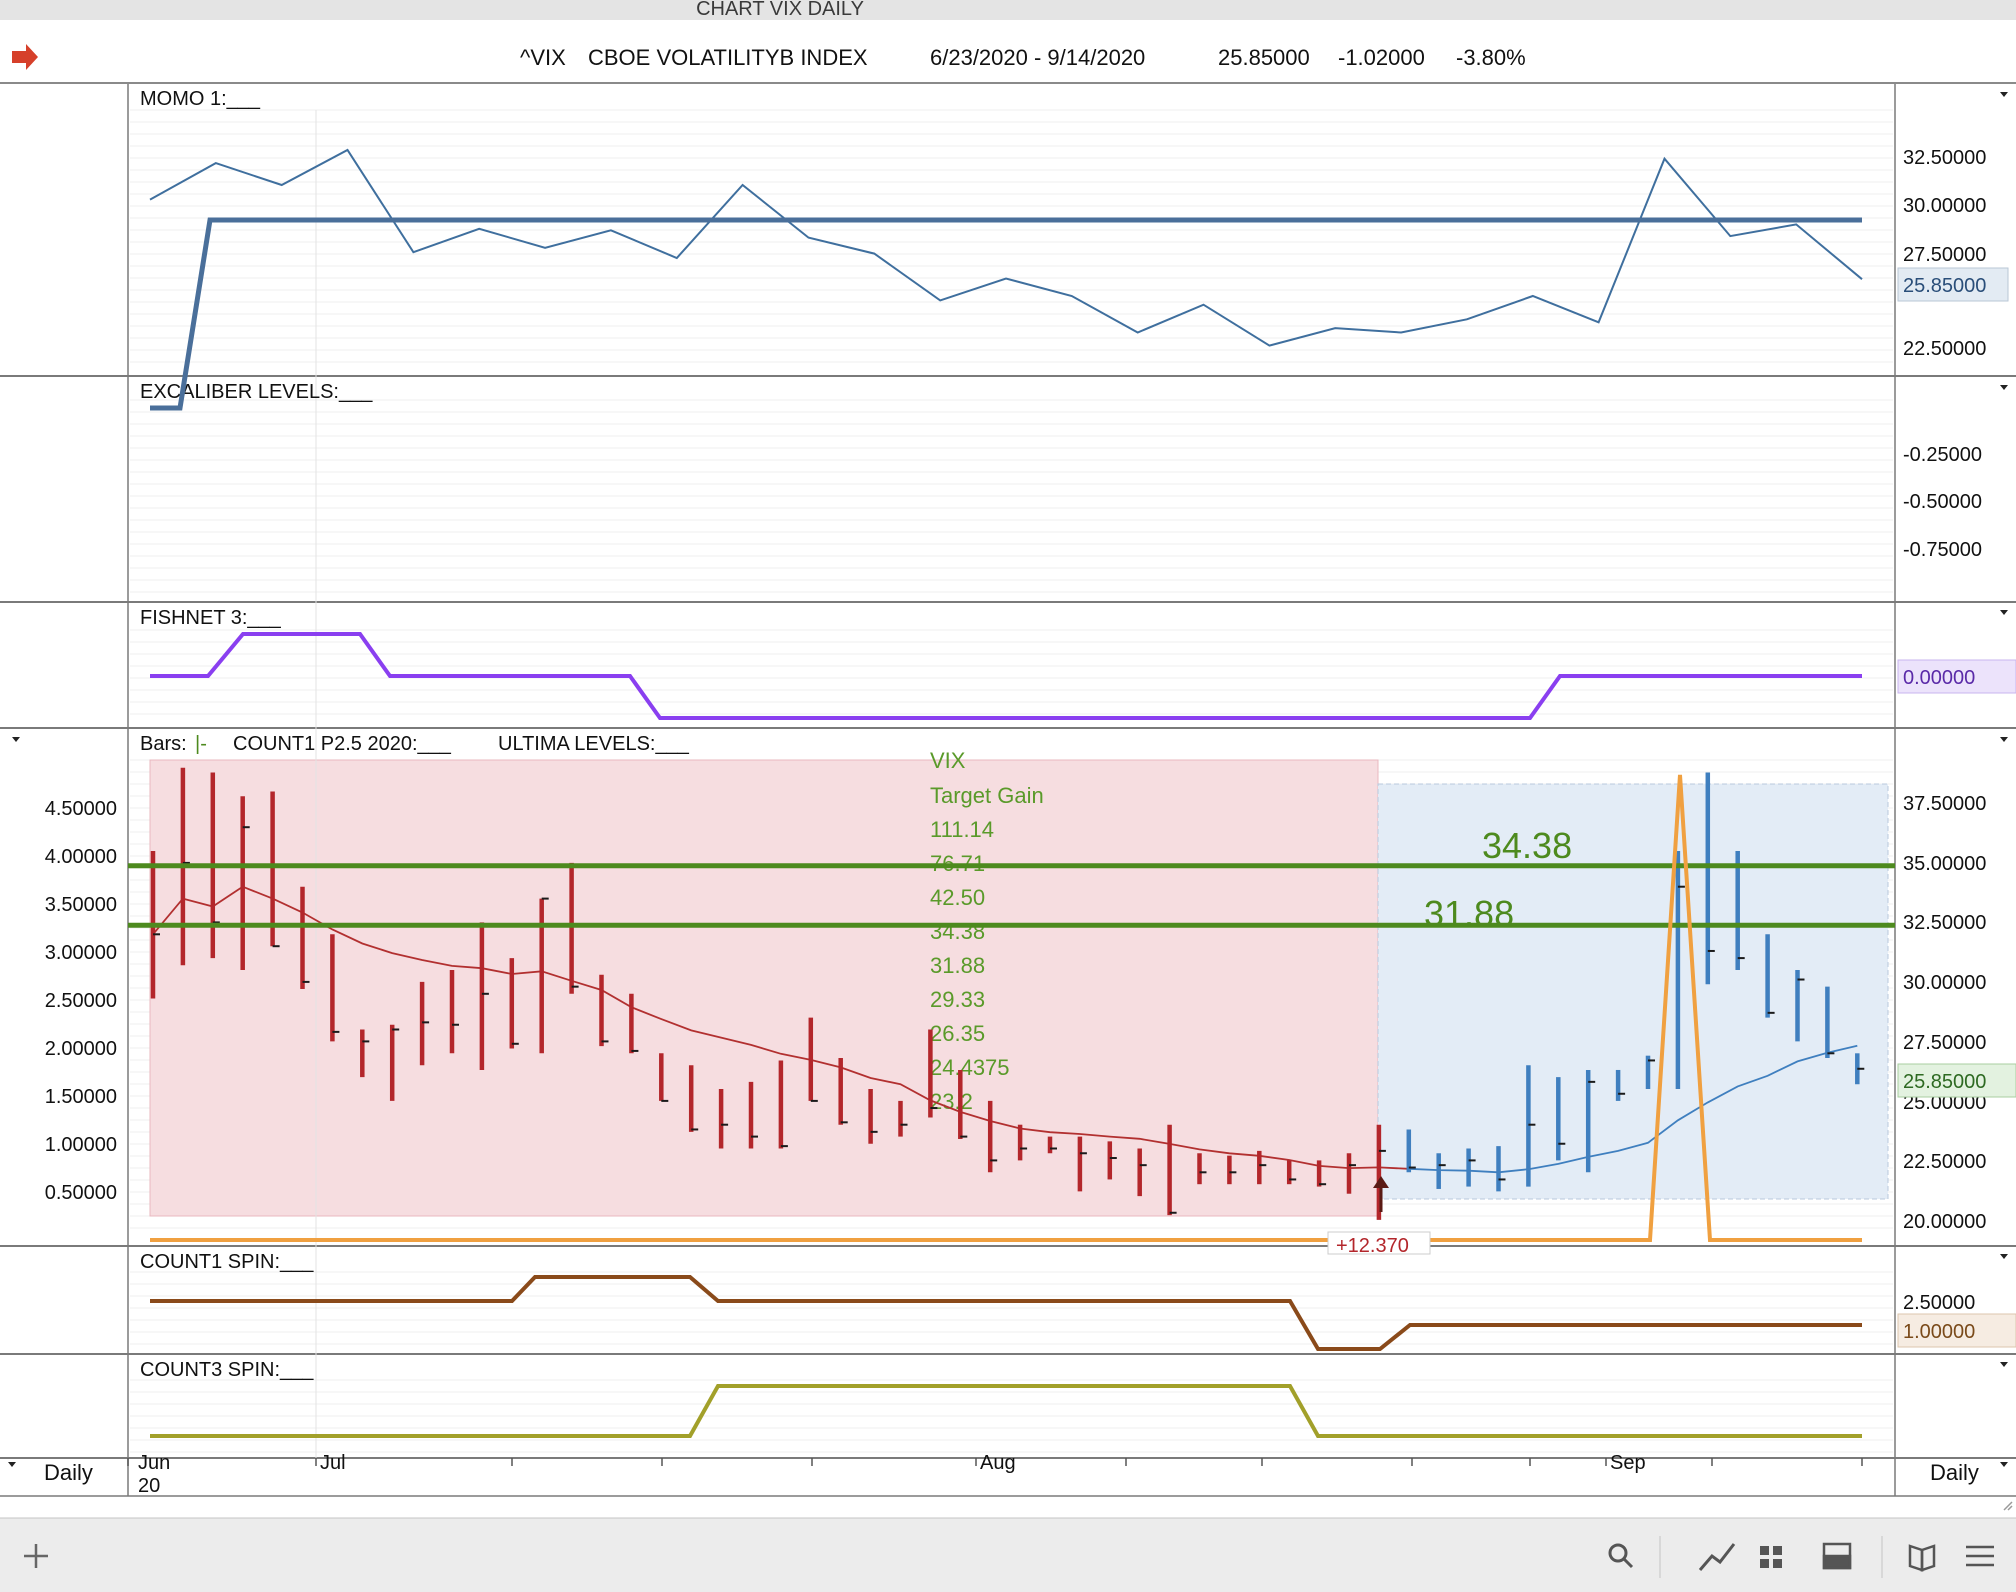  Describe the element at coordinates (1628, 1463) in the screenshot. I see `month-label: Sep` at that location.